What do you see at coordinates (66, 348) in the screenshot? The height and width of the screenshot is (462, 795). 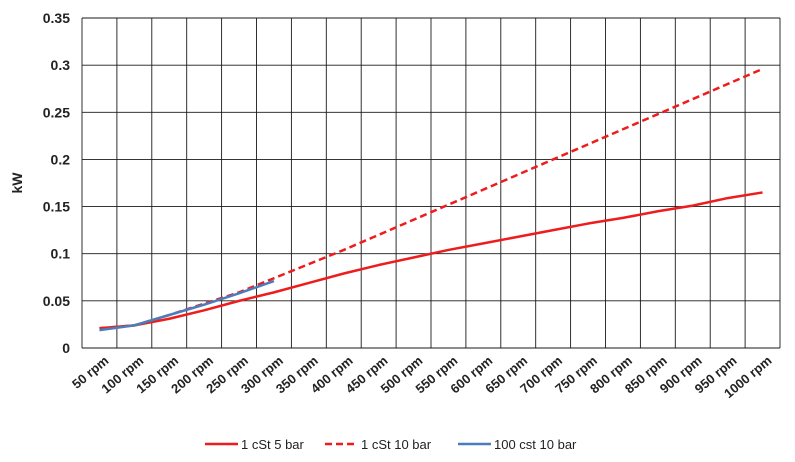 I see `y-tick-label: 0` at bounding box center [66, 348].